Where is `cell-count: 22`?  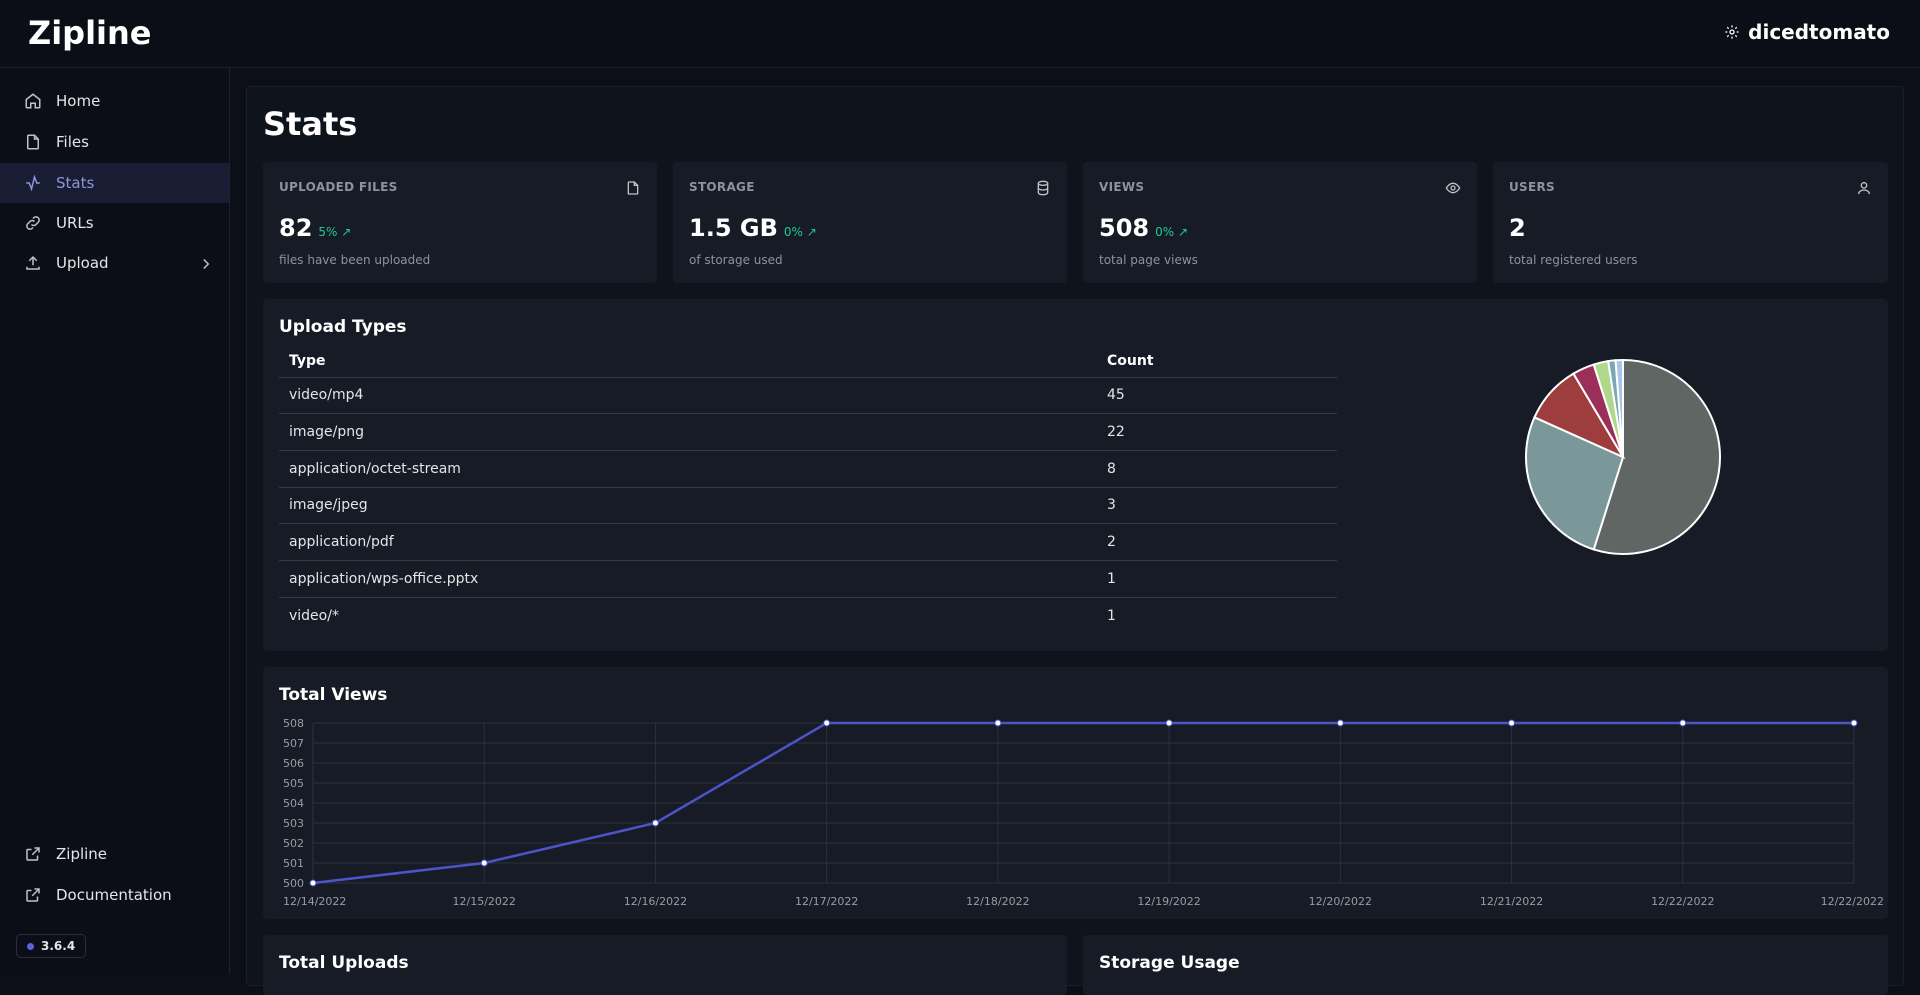
cell-count: 22 is located at coordinates (1217, 432).